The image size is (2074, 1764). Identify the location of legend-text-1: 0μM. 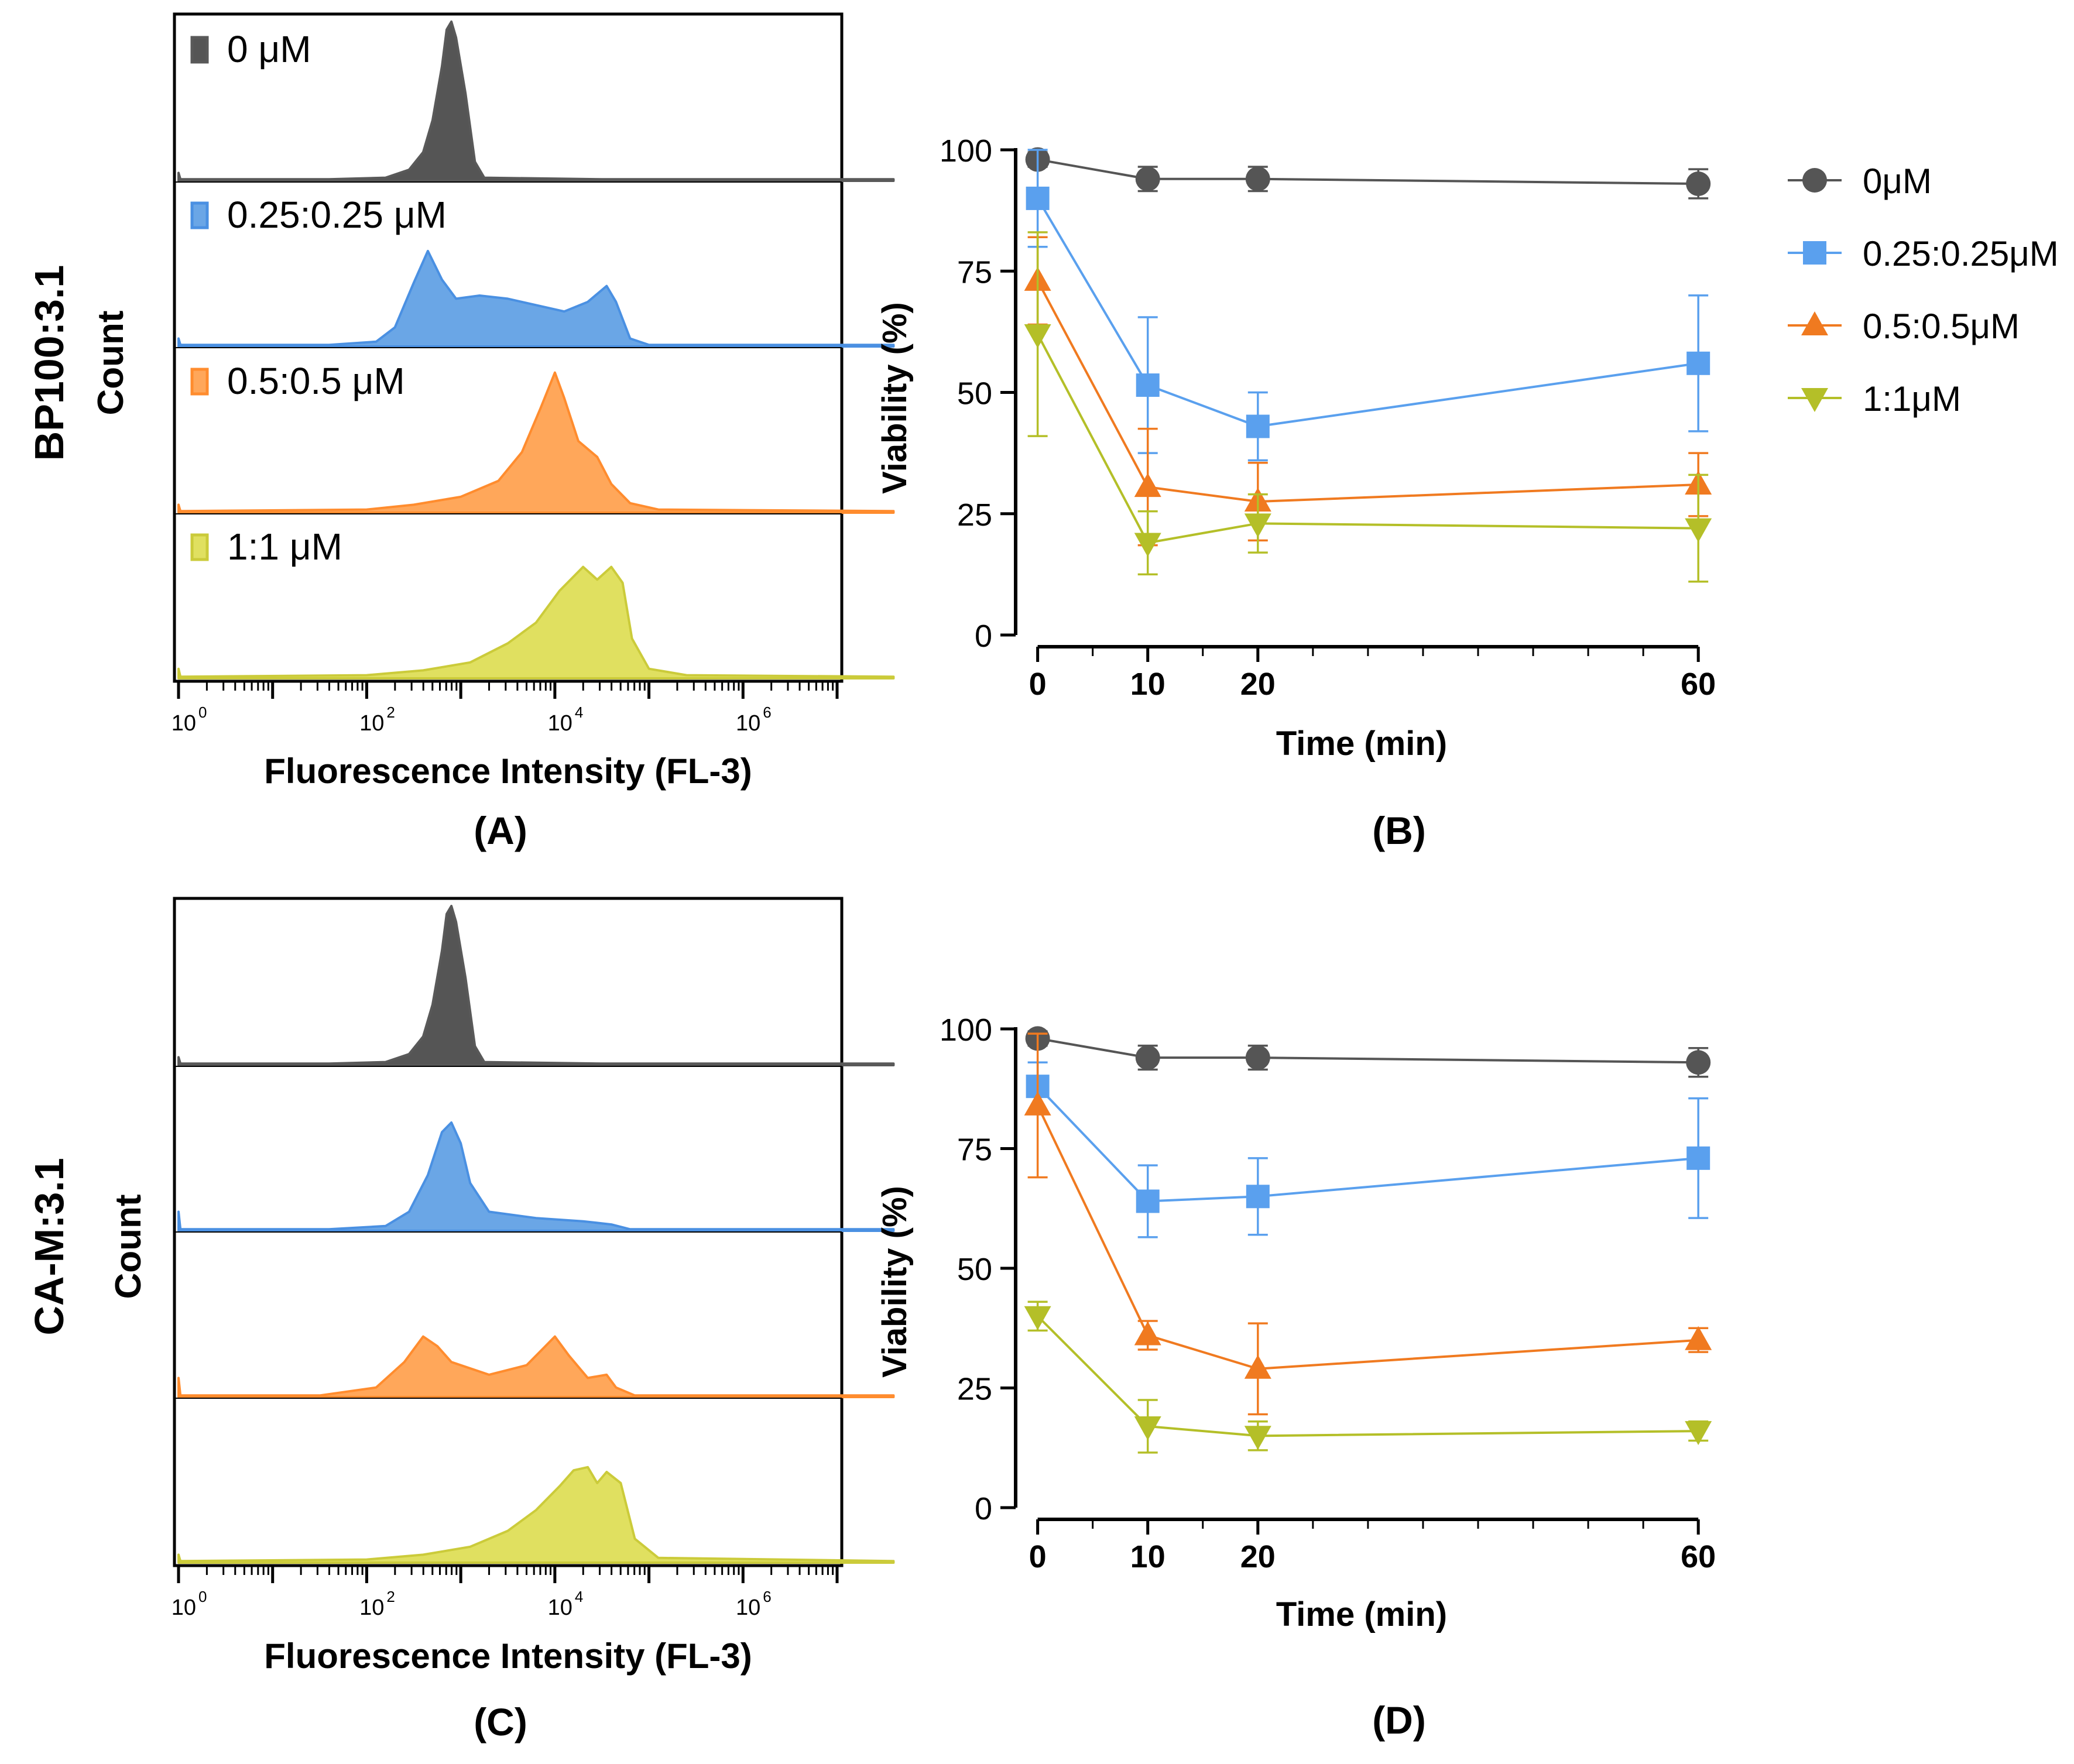
(1898, 182).